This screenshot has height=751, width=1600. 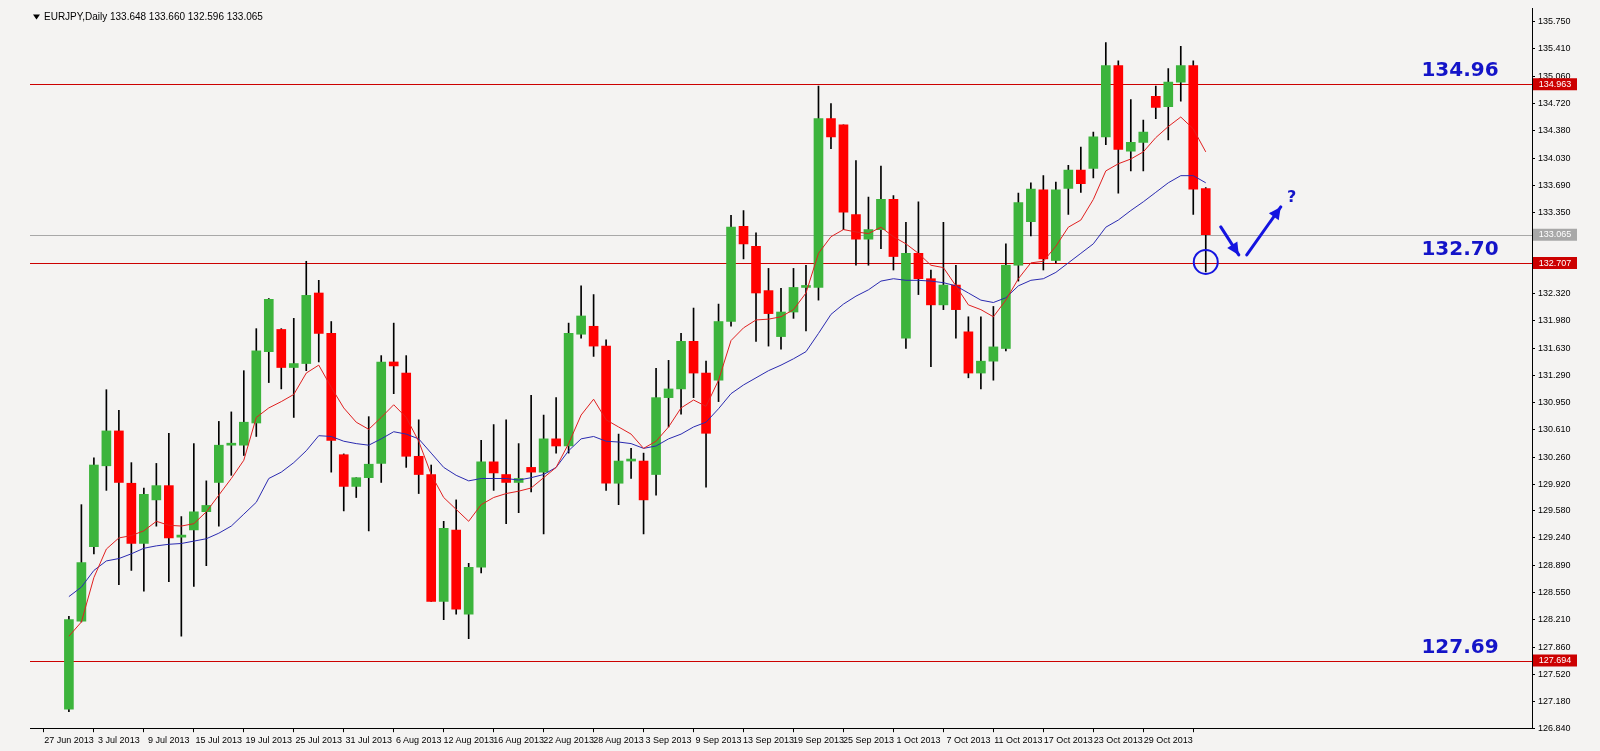 What do you see at coordinates (418, 740) in the screenshot?
I see `x-tick-label: 6 Aug 2013` at bounding box center [418, 740].